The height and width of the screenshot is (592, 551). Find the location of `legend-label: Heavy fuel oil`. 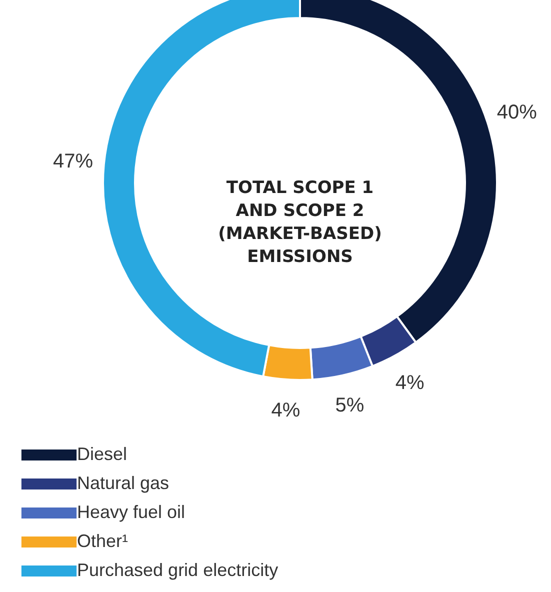

legend-label: Heavy fuel oil is located at coordinates (131, 512).